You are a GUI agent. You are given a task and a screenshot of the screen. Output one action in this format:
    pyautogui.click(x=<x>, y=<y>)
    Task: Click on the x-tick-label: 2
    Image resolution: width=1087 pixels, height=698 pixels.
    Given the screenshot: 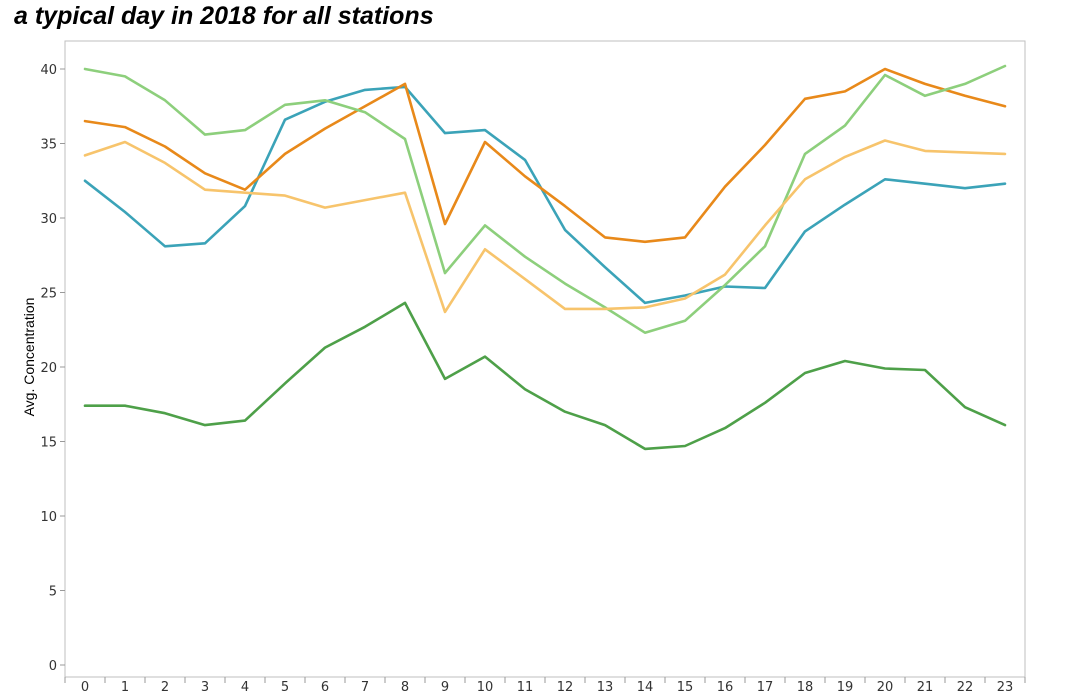 What is the action you would take?
    pyautogui.click(x=165, y=687)
    